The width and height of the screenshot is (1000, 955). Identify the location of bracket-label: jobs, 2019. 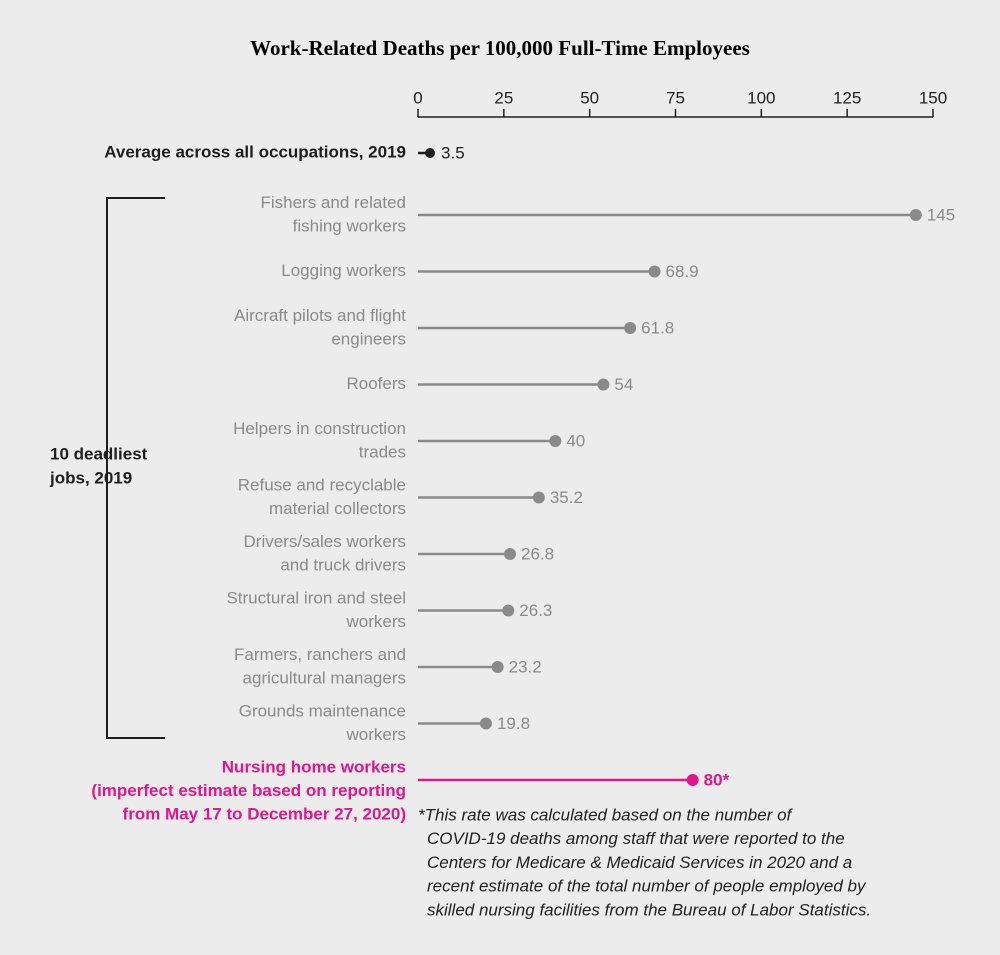
(90, 477).